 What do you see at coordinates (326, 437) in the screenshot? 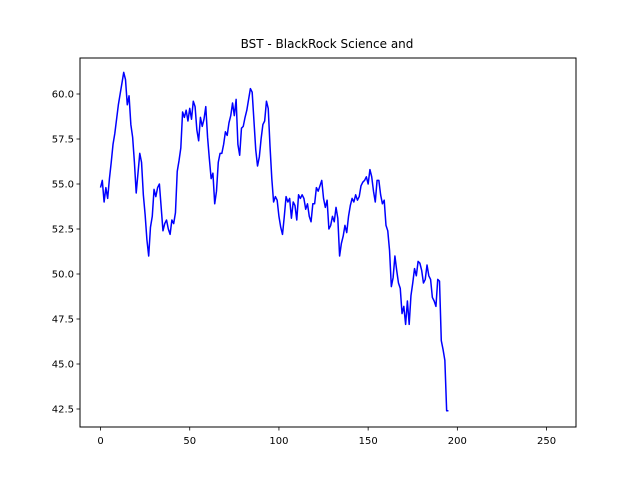
I see `x-axis: 0 50 100 150 200 250` at bounding box center [326, 437].